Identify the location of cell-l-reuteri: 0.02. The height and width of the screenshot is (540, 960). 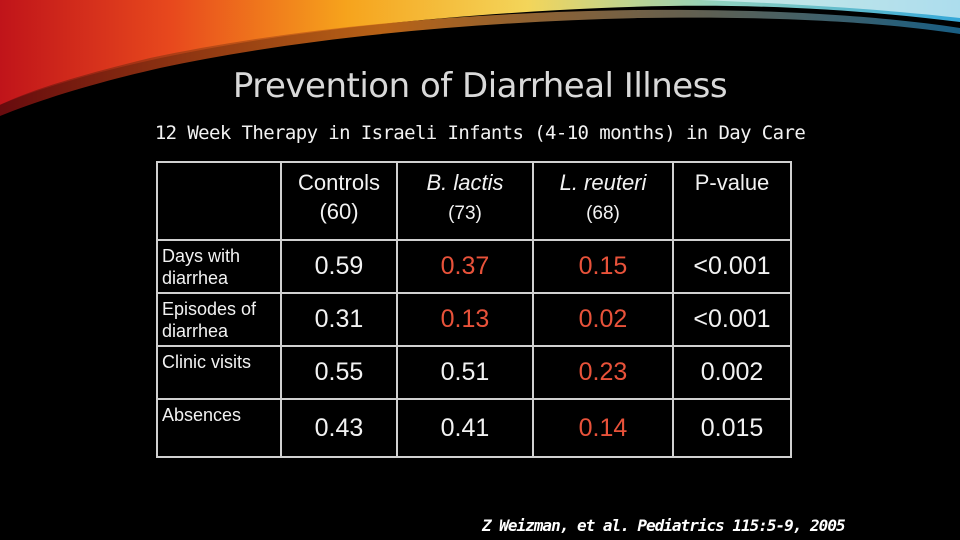
(603, 319).